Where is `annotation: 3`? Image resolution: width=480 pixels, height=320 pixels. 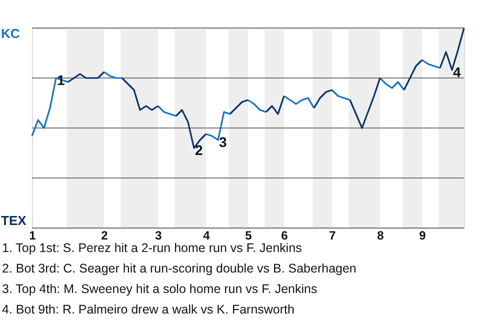
annotation: 3 is located at coordinates (223, 142).